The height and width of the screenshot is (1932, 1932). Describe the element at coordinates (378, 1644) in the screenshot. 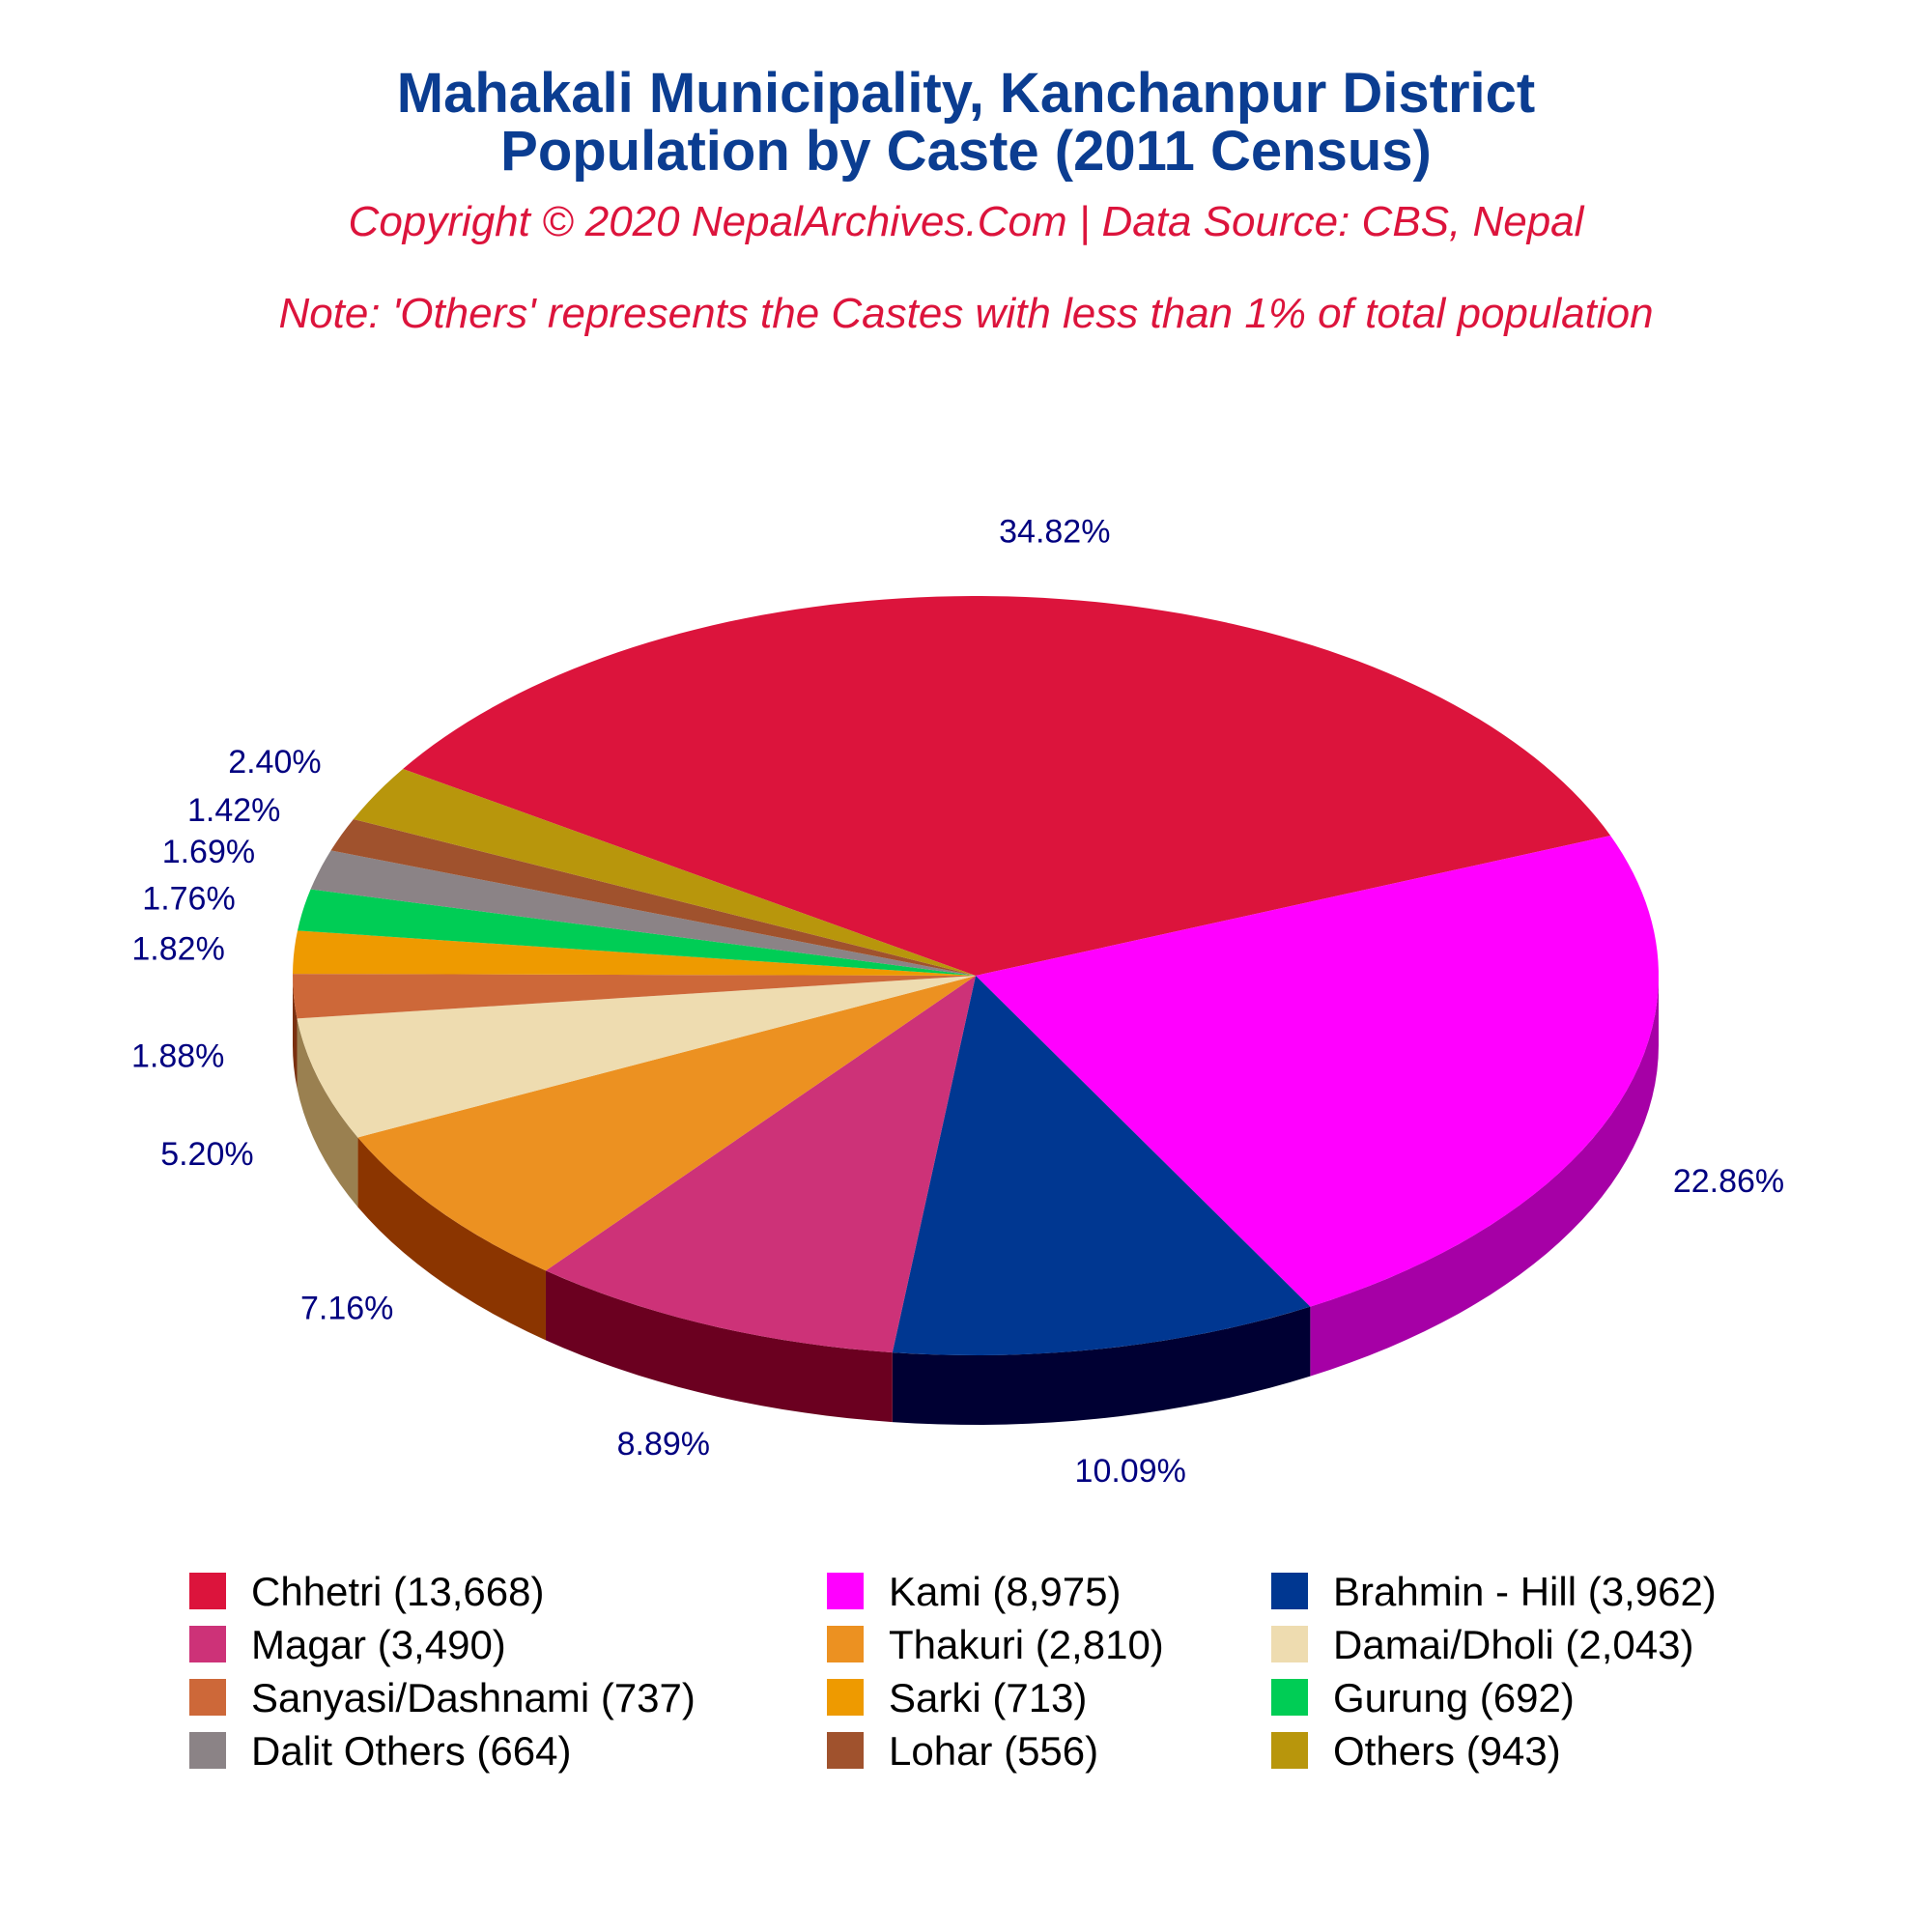

I see `legend-label: Magar (3,490)` at that location.